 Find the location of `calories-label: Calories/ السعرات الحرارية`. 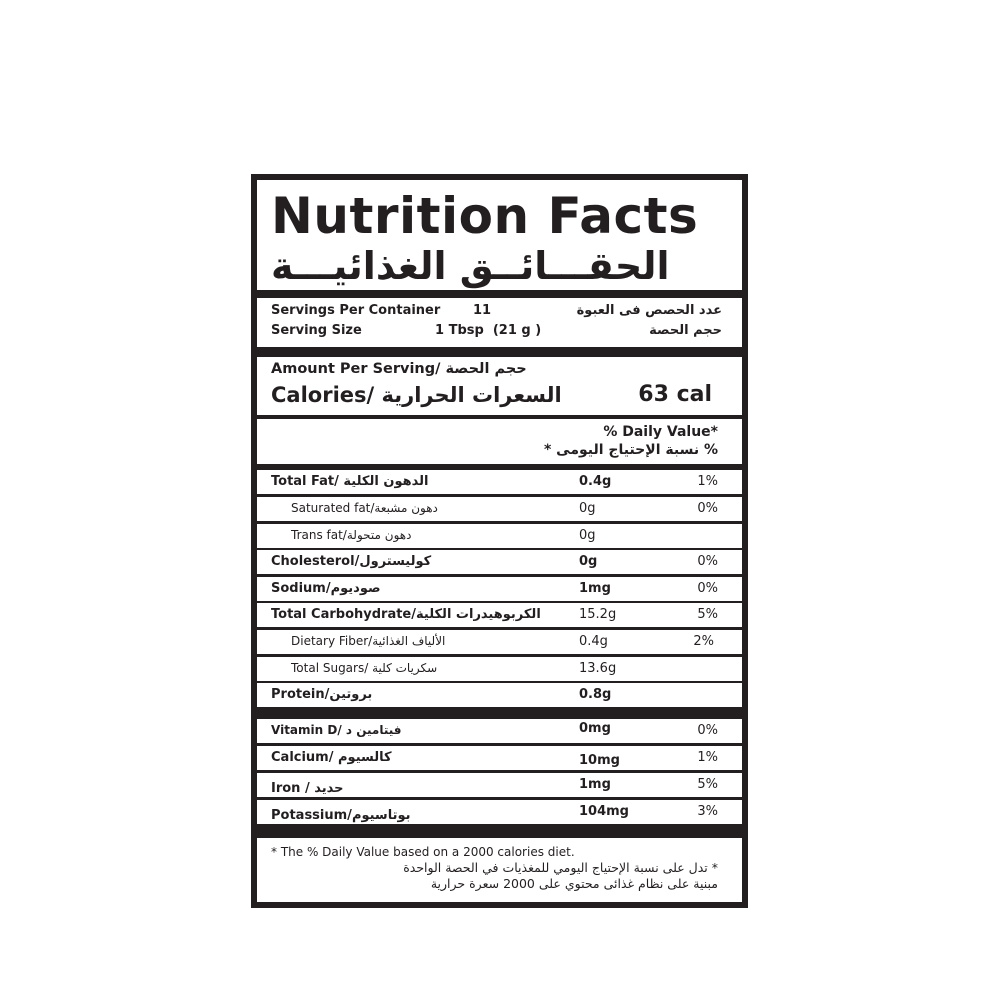

calories-label: Calories/ السعرات الحرارية is located at coordinates (416, 395).